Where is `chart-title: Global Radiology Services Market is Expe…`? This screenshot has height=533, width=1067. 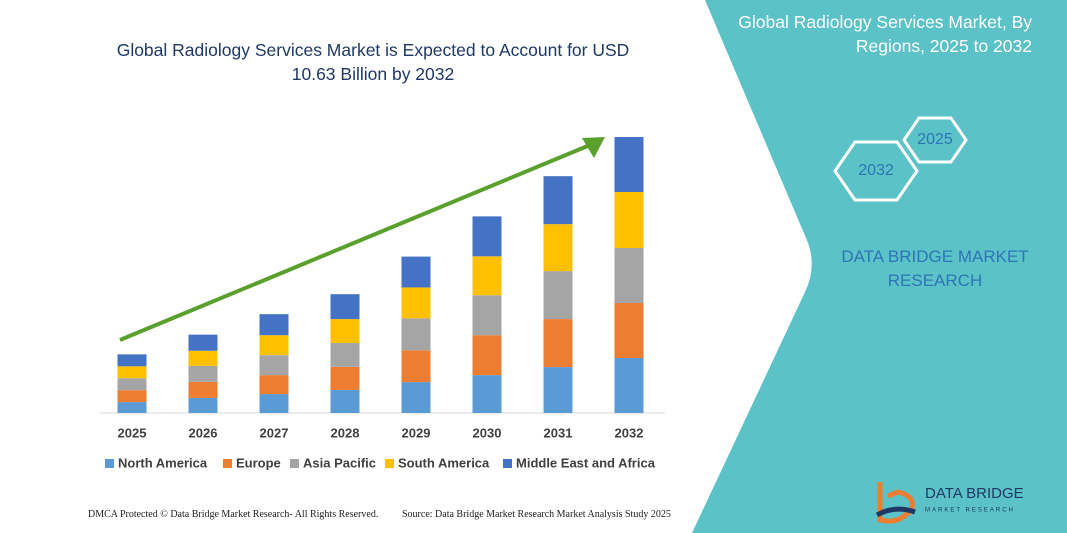 chart-title: Global Radiology Services Market is Expe… is located at coordinates (373, 62).